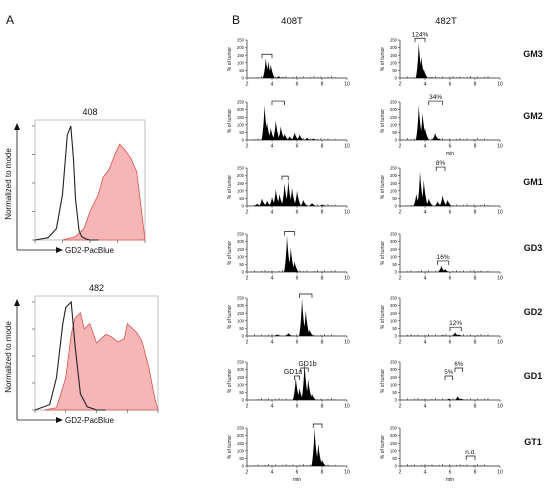 The image size is (550, 500). What do you see at coordinates (17, 302) in the screenshot?
I see `y-axis-arrow-head` at bounding box center [17, 302].